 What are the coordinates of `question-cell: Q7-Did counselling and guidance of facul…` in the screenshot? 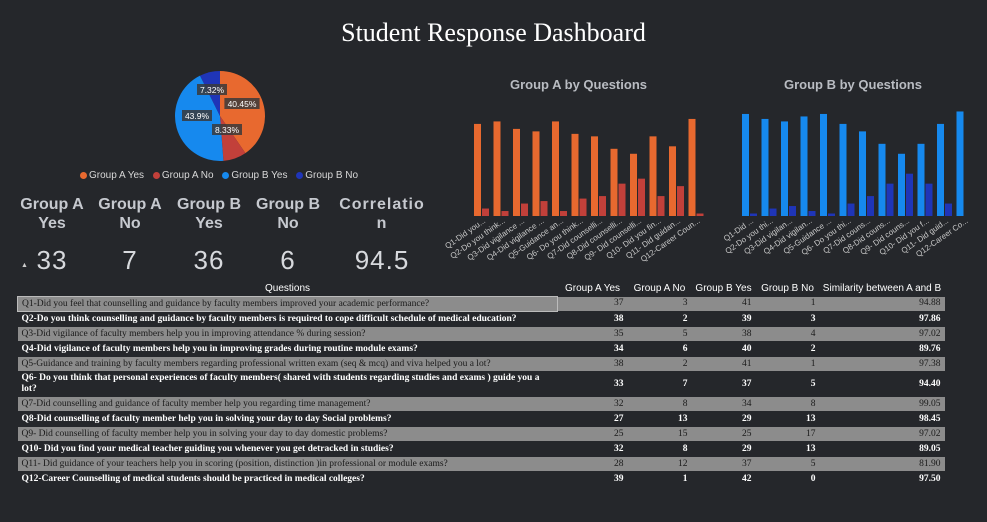 It's located at (287, 404).